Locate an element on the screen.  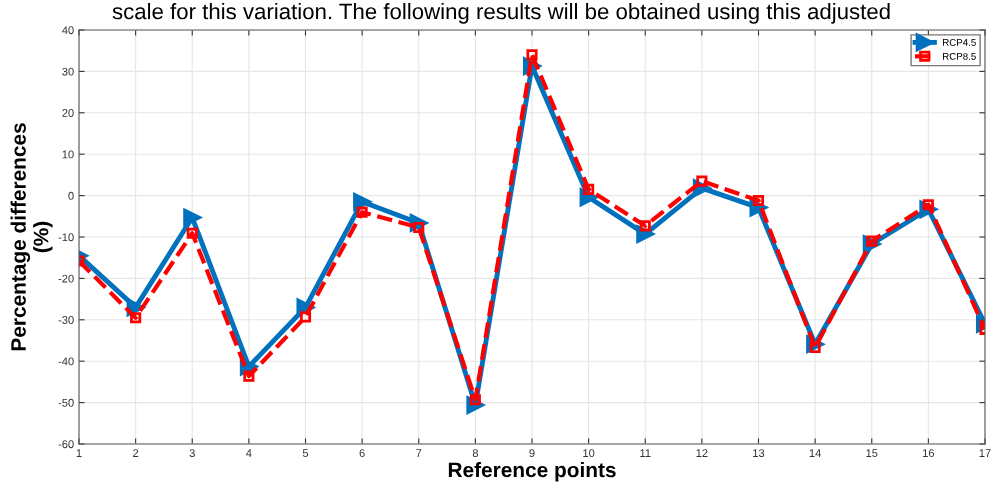
x-tick-label: 14 is located at coordinates (815, 453).